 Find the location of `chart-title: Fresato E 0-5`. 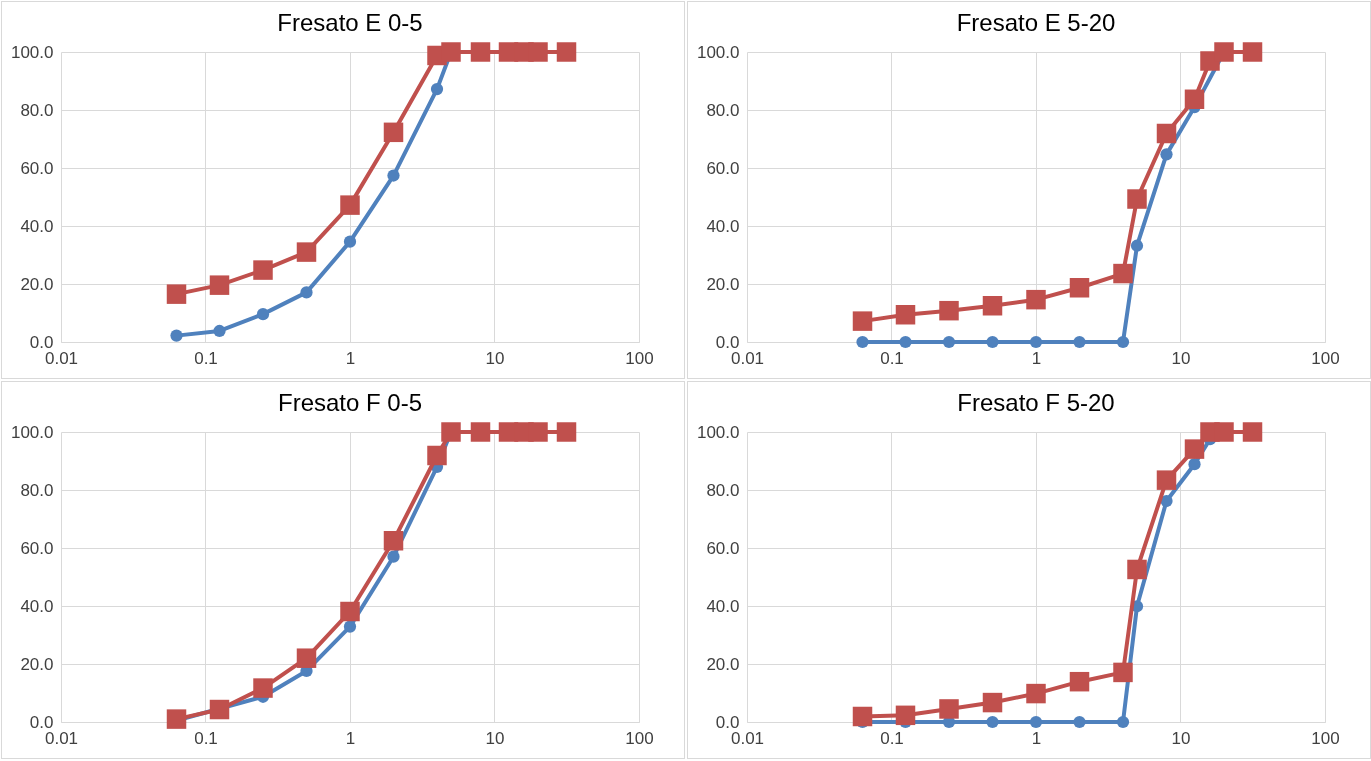

chart-title: Fresato E 0-5 is located at coordinates (350, 23).